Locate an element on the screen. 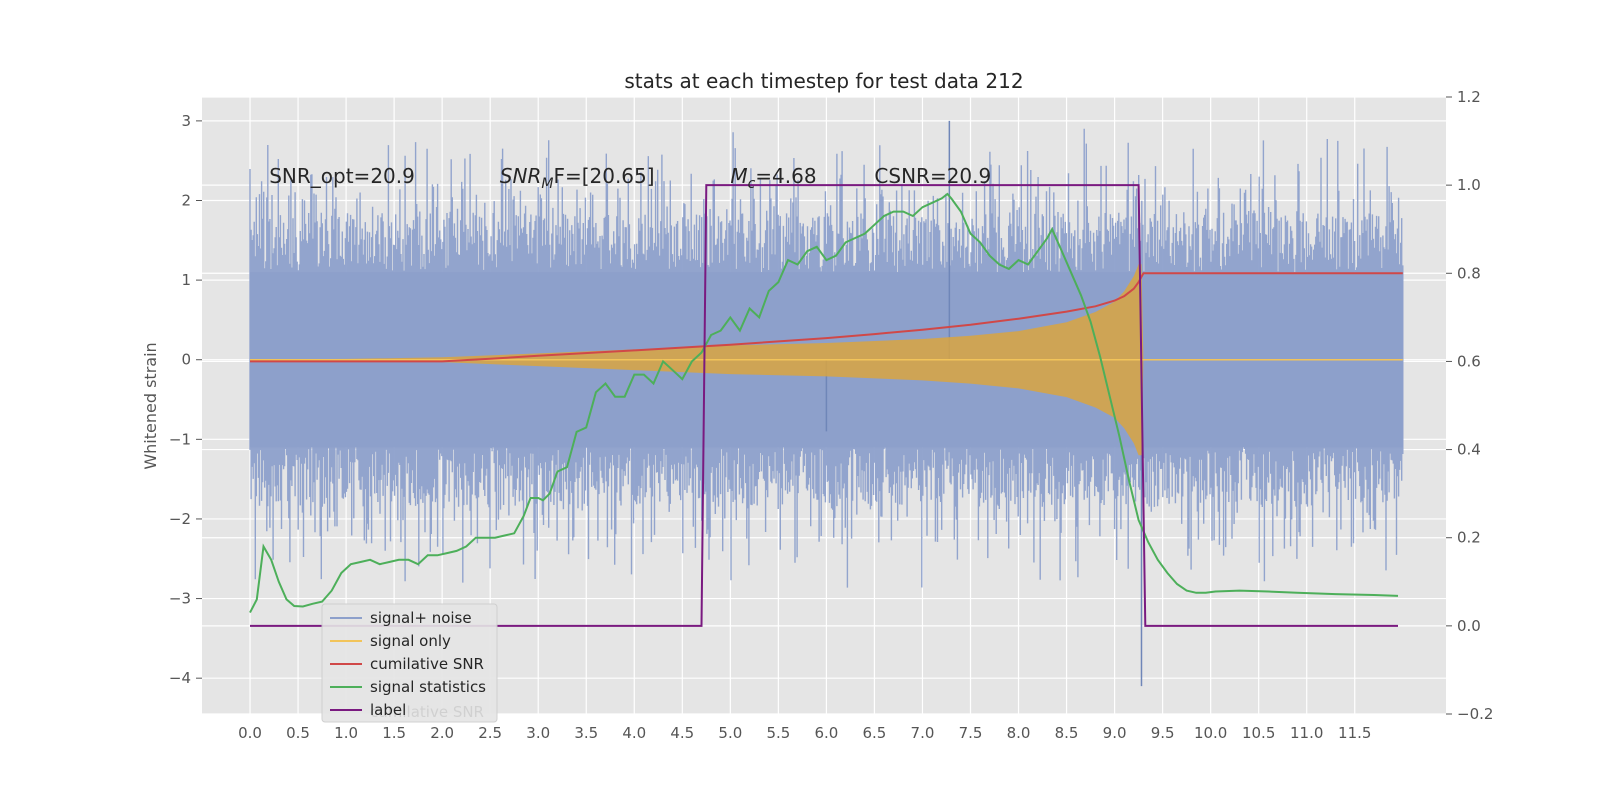 The width and height of the screenshot is (1600, 800). legend-label: label is located at coordinates (388, 710).